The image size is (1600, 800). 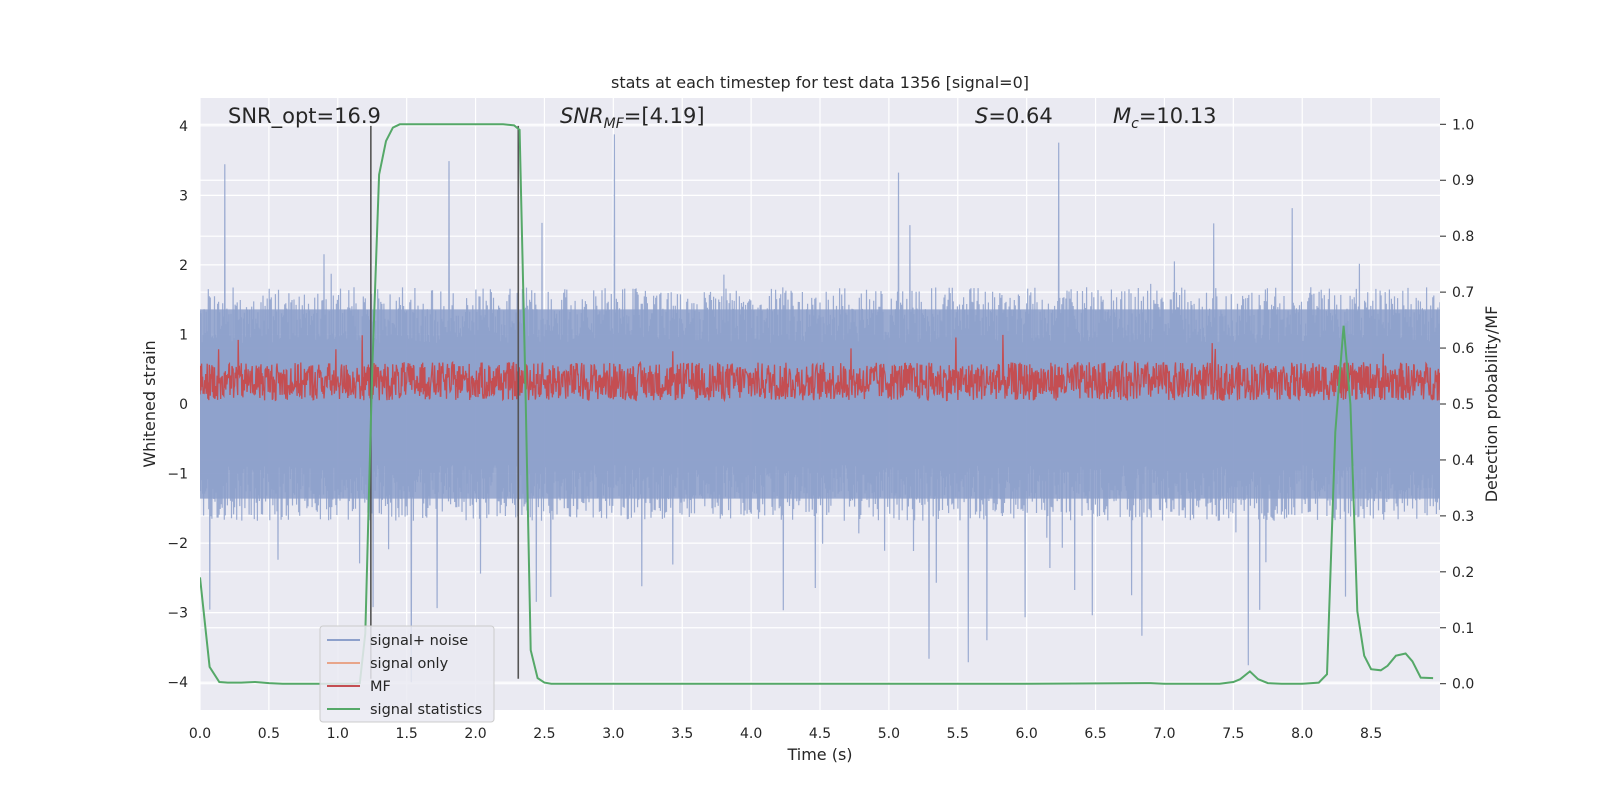 What do you see at coordinates (1463, 405) in the screenshot?
I see `y-right-tick-label: 0.5` at bounding box center [1463, 405].